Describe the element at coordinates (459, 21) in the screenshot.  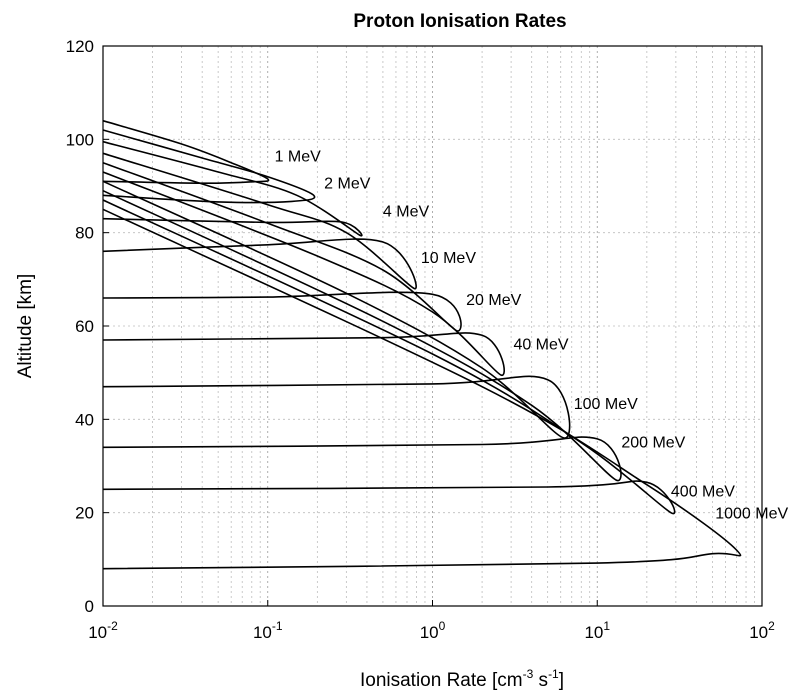
I see `chart-title: Proton Ionisation Rates` at that location.